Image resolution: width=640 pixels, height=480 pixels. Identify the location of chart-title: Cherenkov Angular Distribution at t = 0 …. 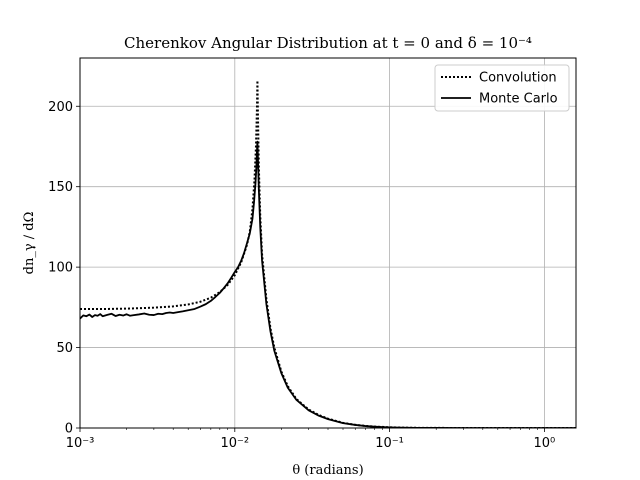
(328, 43).